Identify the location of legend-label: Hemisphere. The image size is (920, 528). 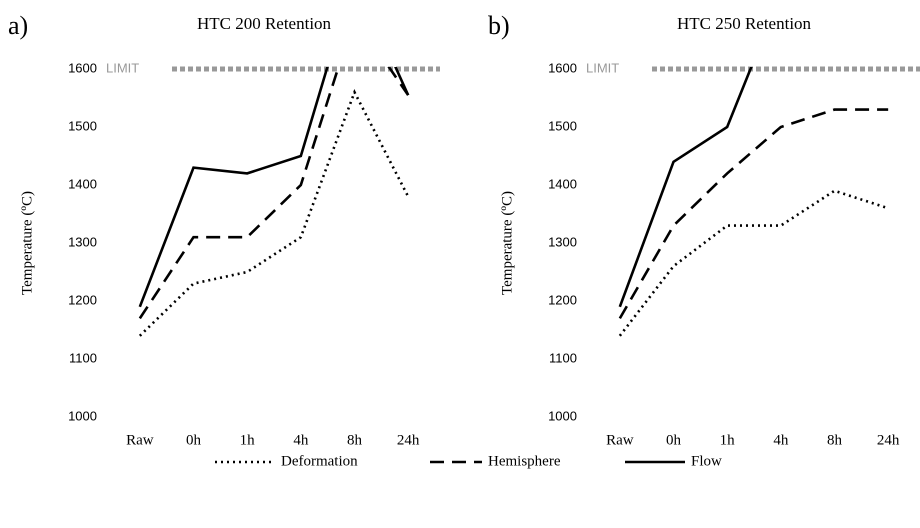
(524, 461).